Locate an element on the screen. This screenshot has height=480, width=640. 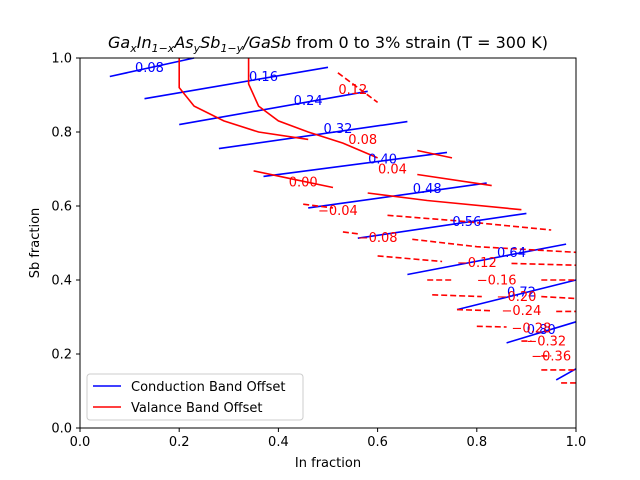
x-axis-label: In fraction is located at coordinates (328, 463).